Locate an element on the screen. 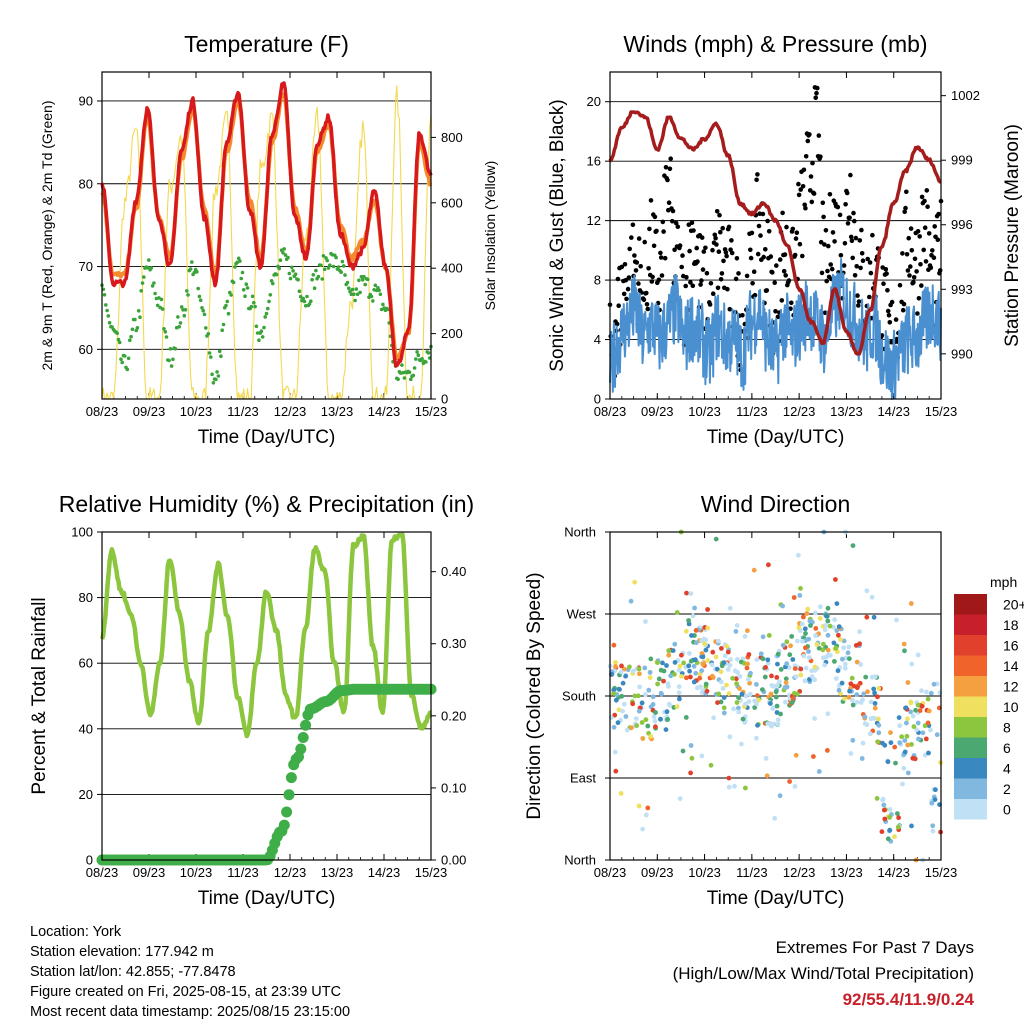 The height and width of the screenshot is (1024, 1024). colorbar-swatch is located at coordinates (970, 665).